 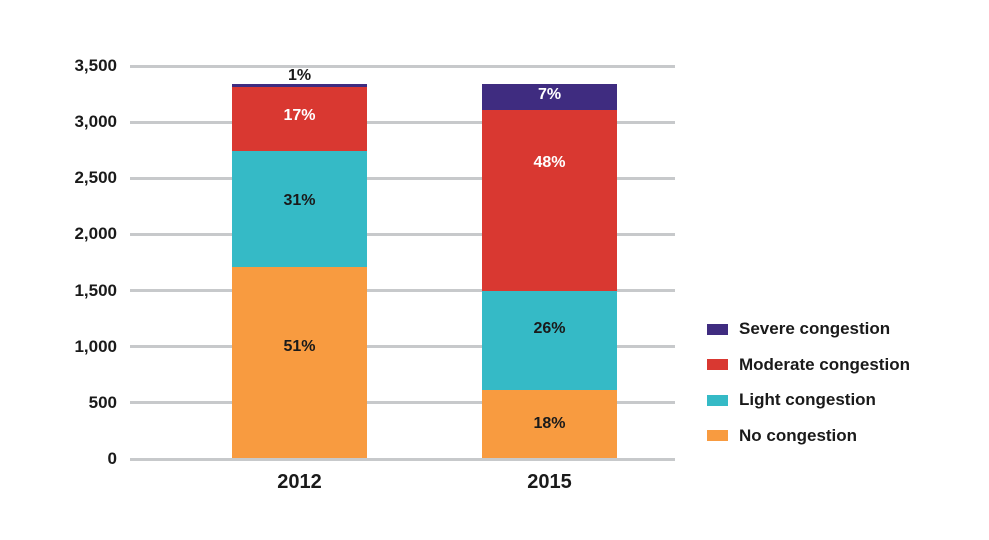 I want to click on y-tick-label: 1,500, so click(x=95, y=290).